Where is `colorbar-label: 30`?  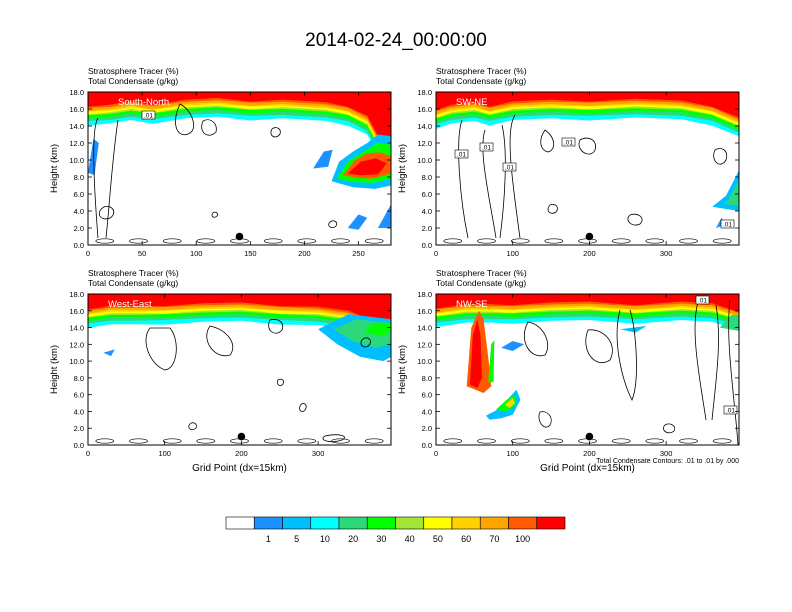 colorbar-label: 30 is located at coordinates (381, 539).